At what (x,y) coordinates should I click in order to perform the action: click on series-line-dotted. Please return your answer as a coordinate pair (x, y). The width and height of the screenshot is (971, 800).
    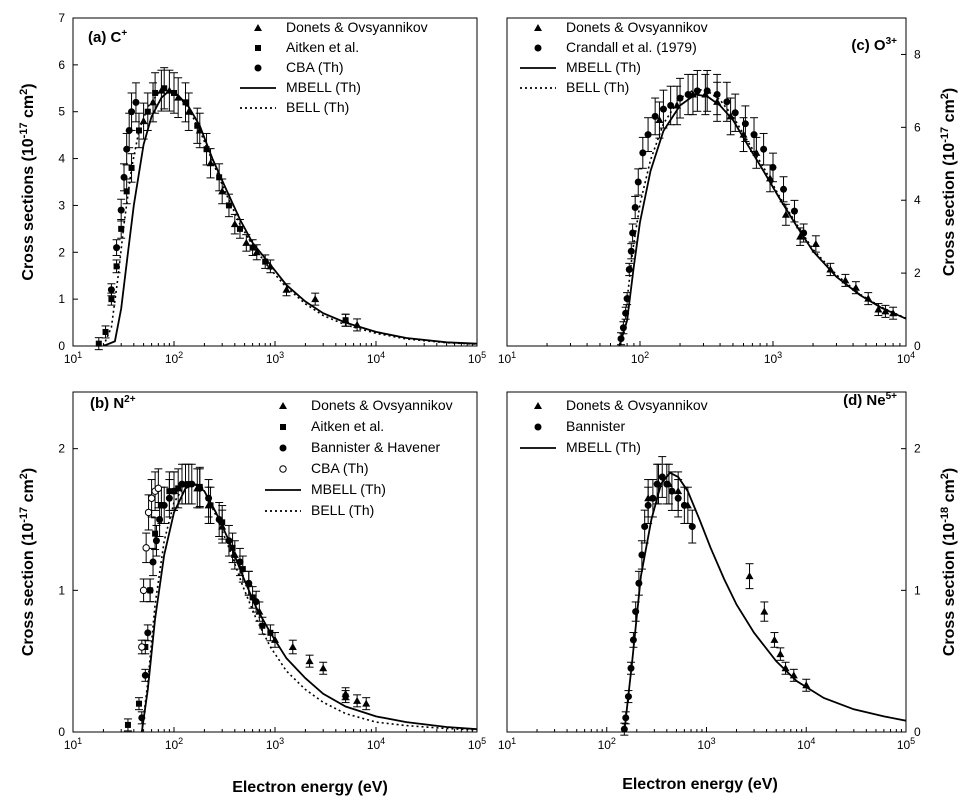
    Looking at the image, I should click on (762, 217).